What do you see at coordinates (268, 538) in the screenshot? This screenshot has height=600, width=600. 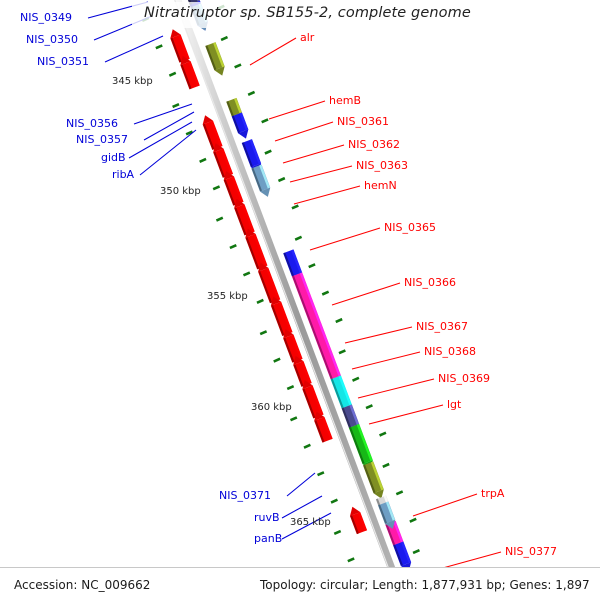 I see `gene-label-panb: panB` at bounding box center [268, 538].